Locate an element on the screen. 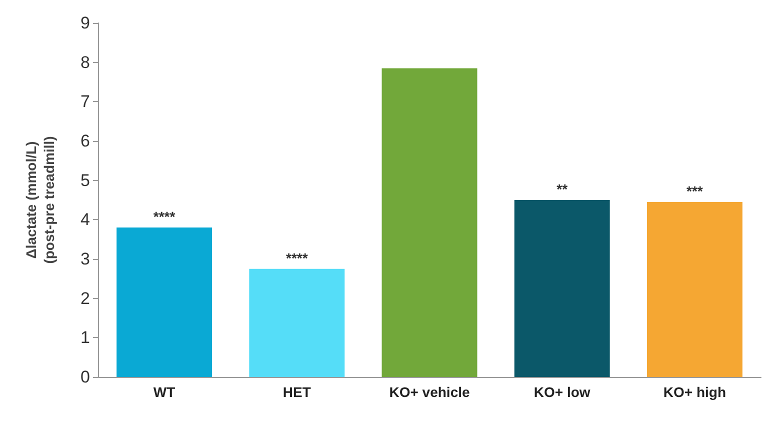 Image resolution: width=779 pixels, height=430 pixels. y-tick-label: 3 is located at coordinates (85, 259).